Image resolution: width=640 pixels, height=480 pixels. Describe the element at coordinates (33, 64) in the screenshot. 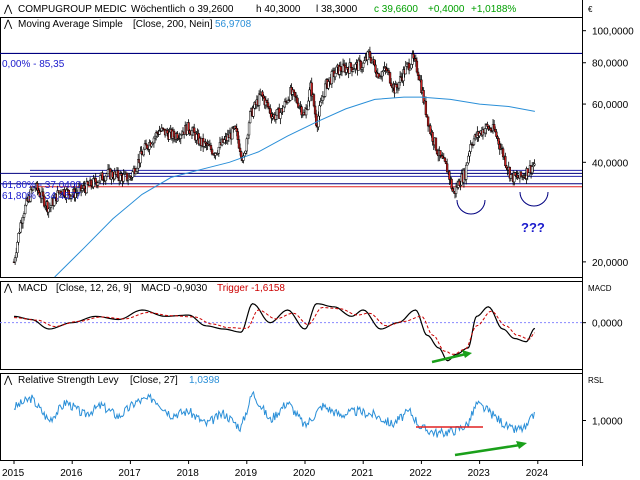

I see `fib-label-top: 0,00% - 85,35` at that location.